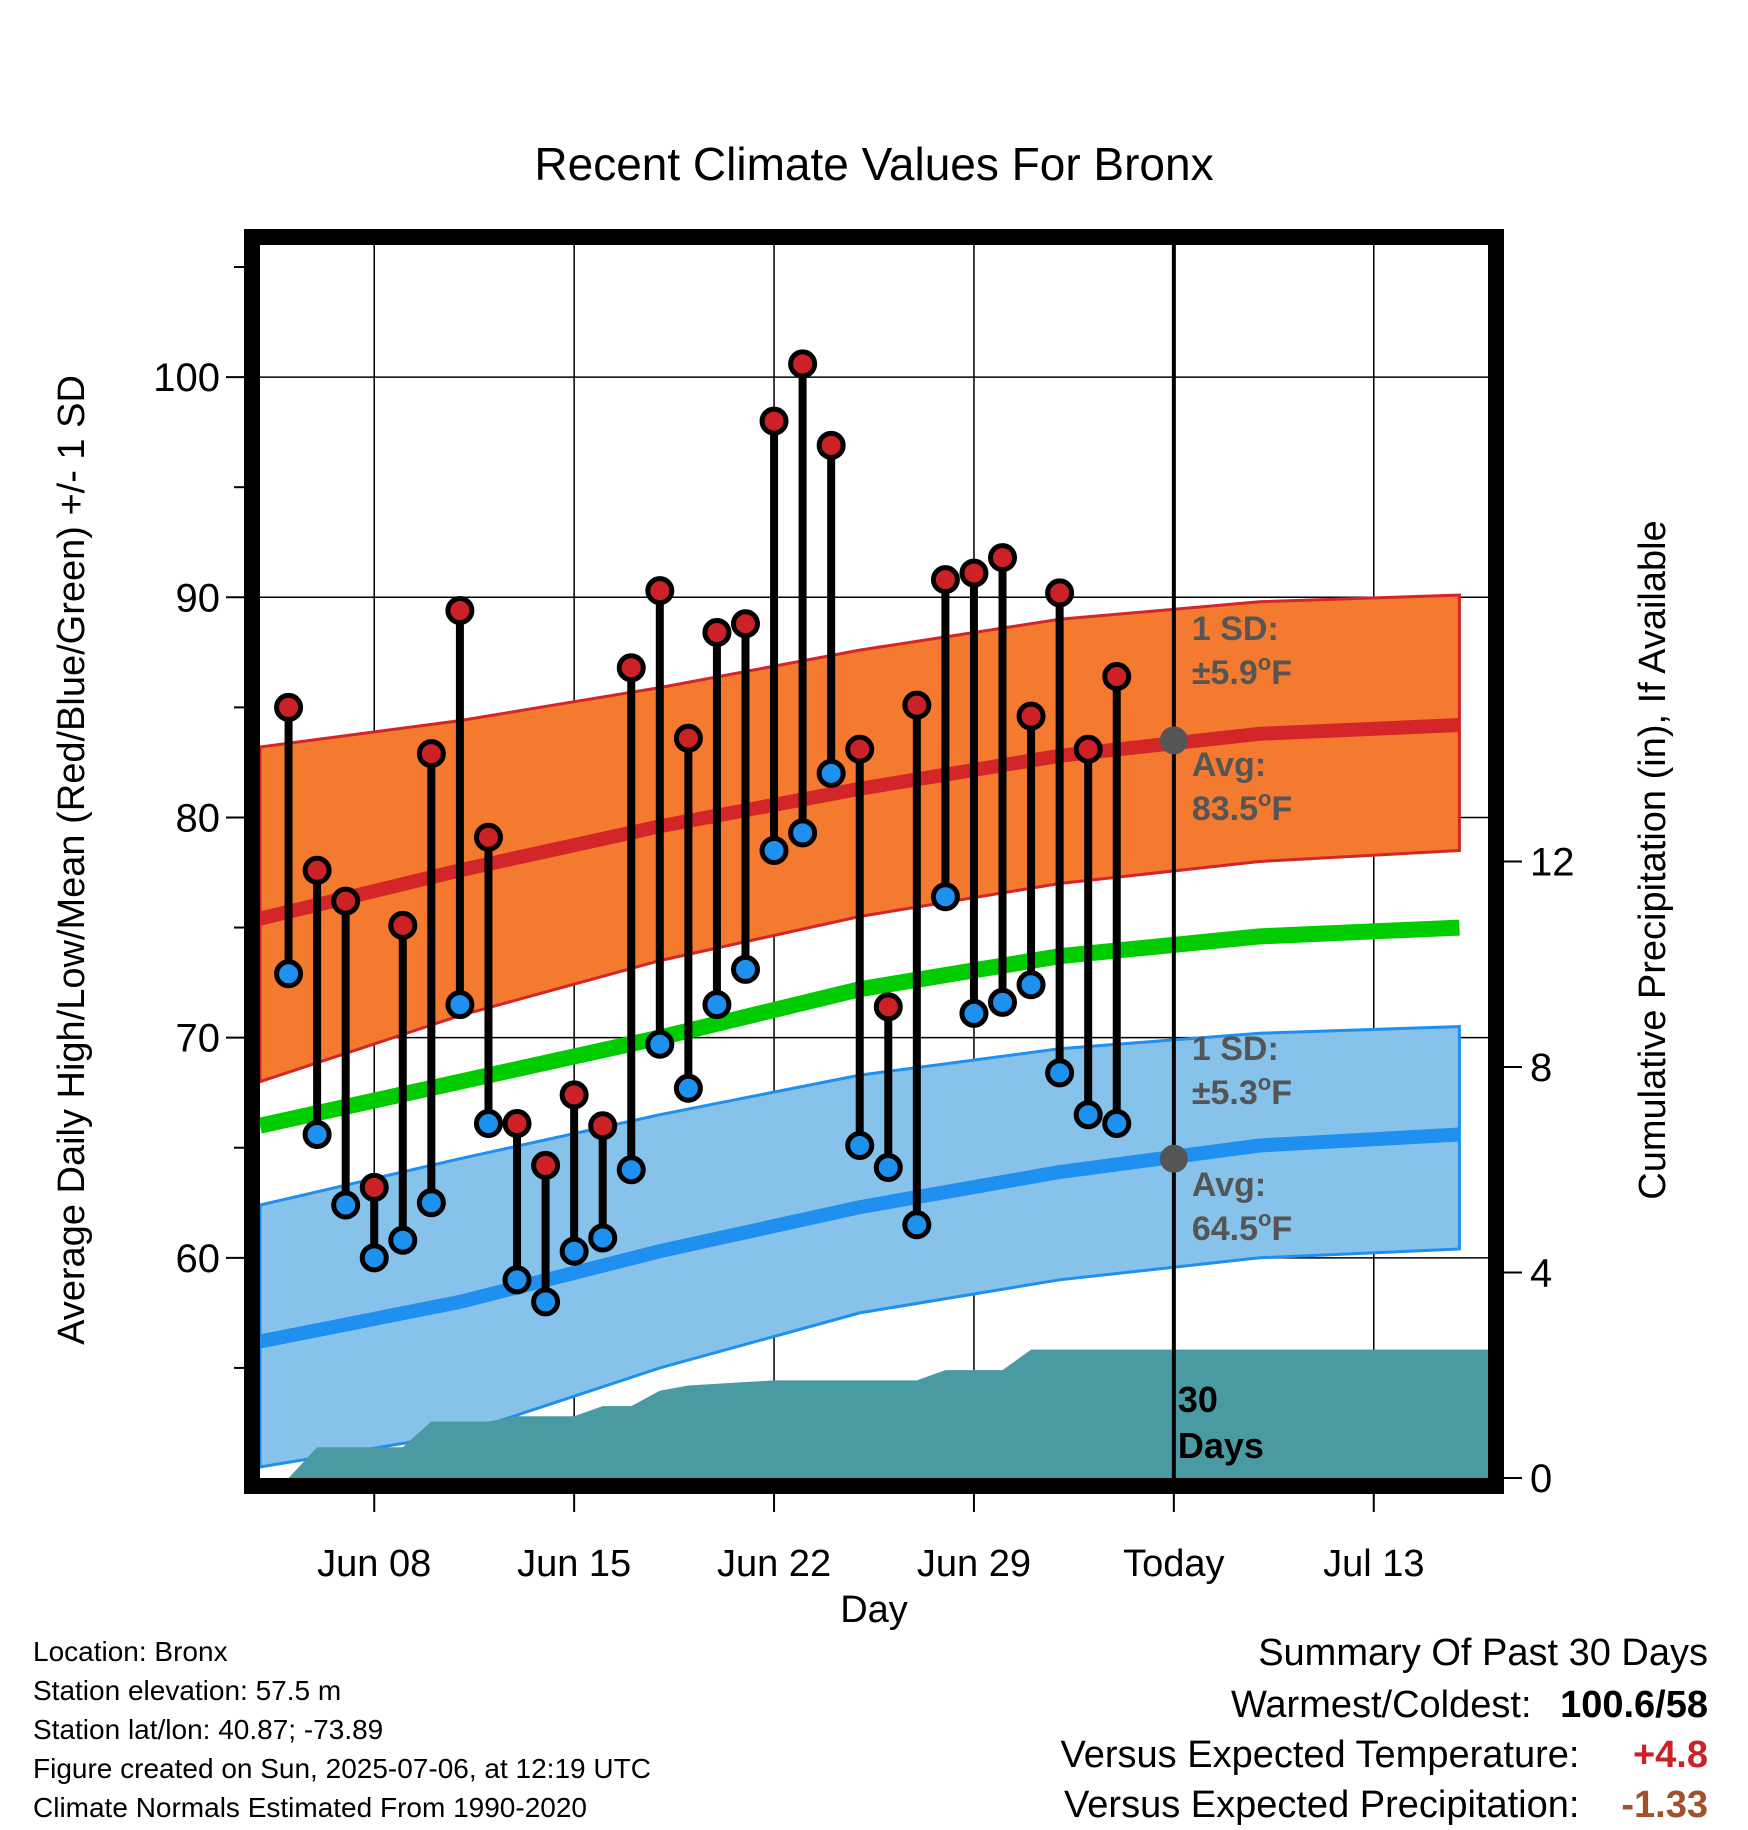 This screenshot has height=1830, width=1748. Describe the element at coordinates (1221, 1445) in the screenshot. I see `days-text-label: Days` at that location.